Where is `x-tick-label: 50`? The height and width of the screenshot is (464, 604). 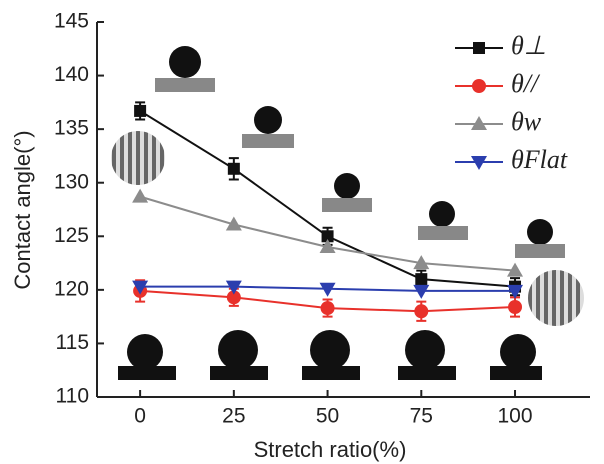
x-tick-label: 50 is located at coordinates (327, 416).